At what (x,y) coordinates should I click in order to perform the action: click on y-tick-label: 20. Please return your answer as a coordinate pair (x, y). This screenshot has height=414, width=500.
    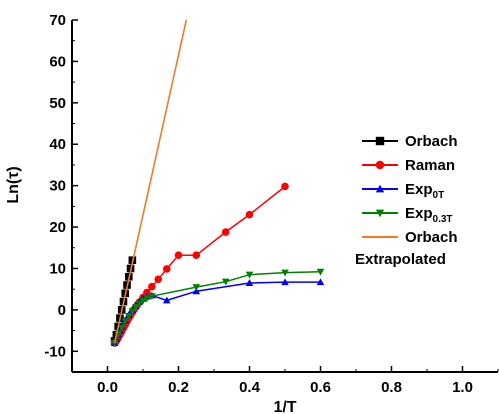
    Looking at the image, I should click on (57, 227).